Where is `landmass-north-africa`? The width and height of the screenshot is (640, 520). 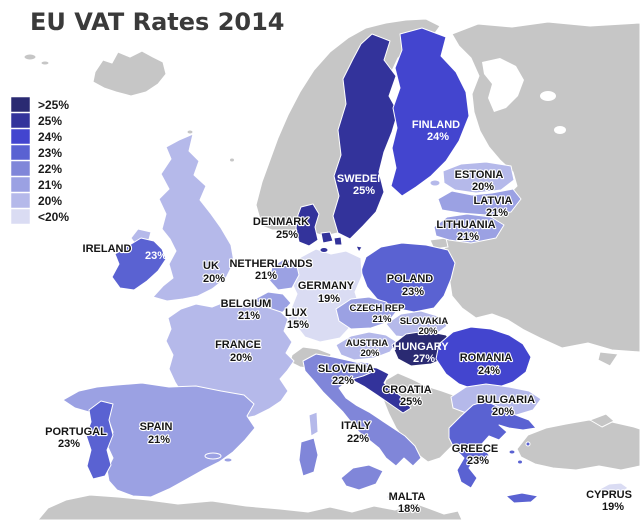 landmass-north-africa is located at coordinates (250, 507).